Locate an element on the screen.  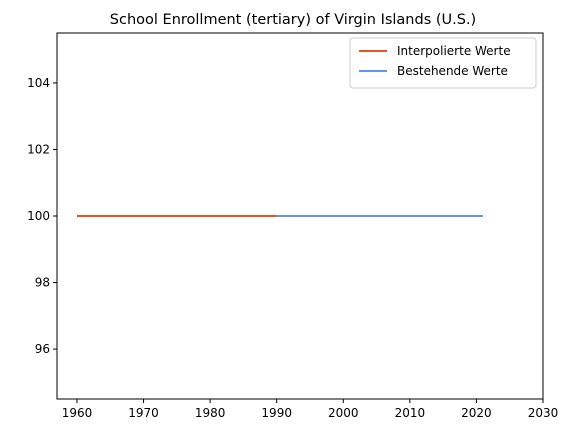
y-tick-label: 102 is located at coordinates (38, 149).